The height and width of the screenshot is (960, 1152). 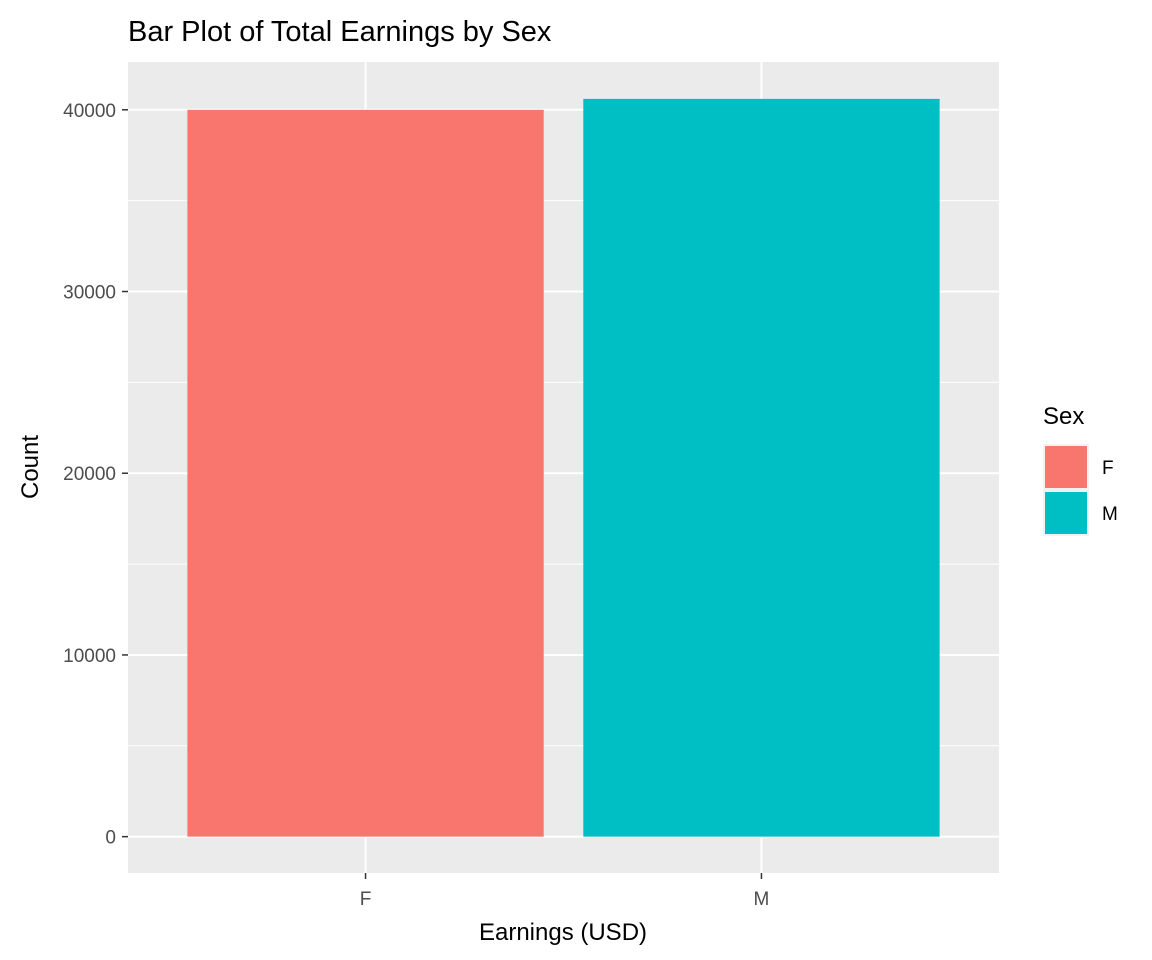 I want to click on y-tick-label: 40000, so click(x=89, y=111).